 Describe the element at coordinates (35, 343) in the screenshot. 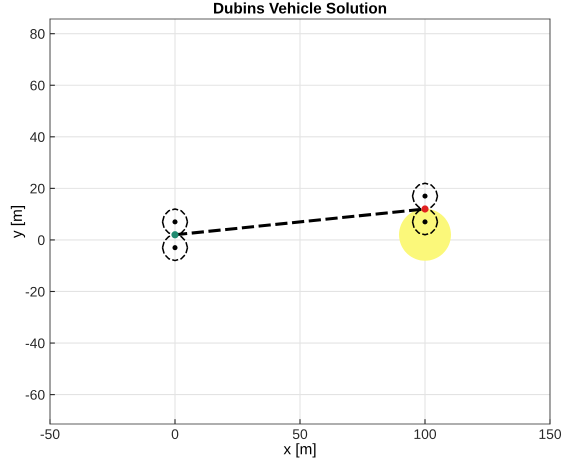

I see `y-tick-label: -40` at that location.